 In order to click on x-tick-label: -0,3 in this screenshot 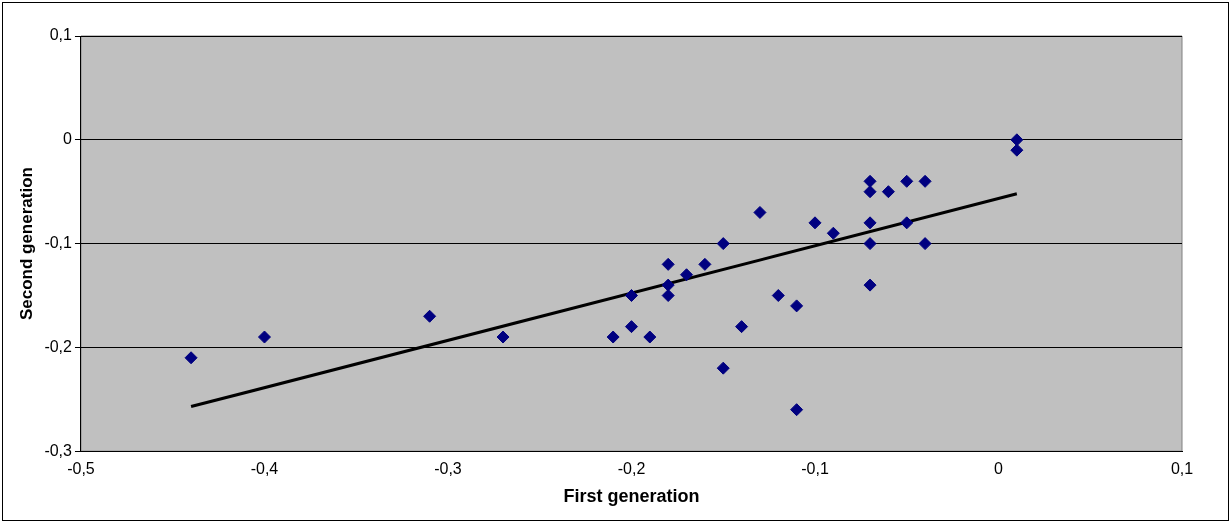, I will do `click(448, 469)`.